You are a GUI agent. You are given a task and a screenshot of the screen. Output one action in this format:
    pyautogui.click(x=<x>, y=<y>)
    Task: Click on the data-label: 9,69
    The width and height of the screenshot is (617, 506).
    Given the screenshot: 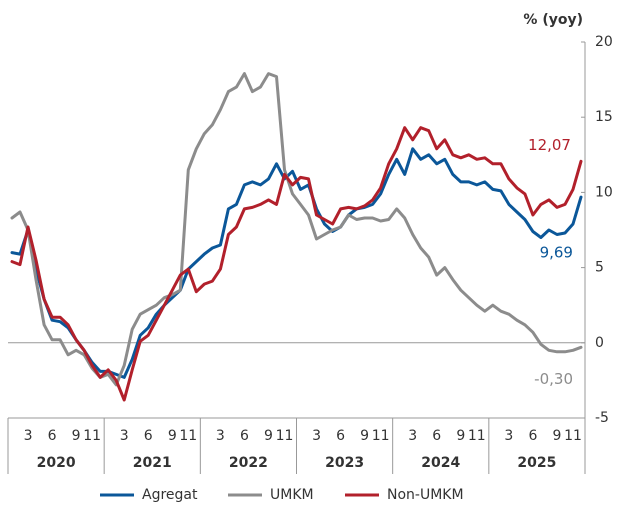 What is the action you would take?
    pyautogui.click(x=556, y=253)
    